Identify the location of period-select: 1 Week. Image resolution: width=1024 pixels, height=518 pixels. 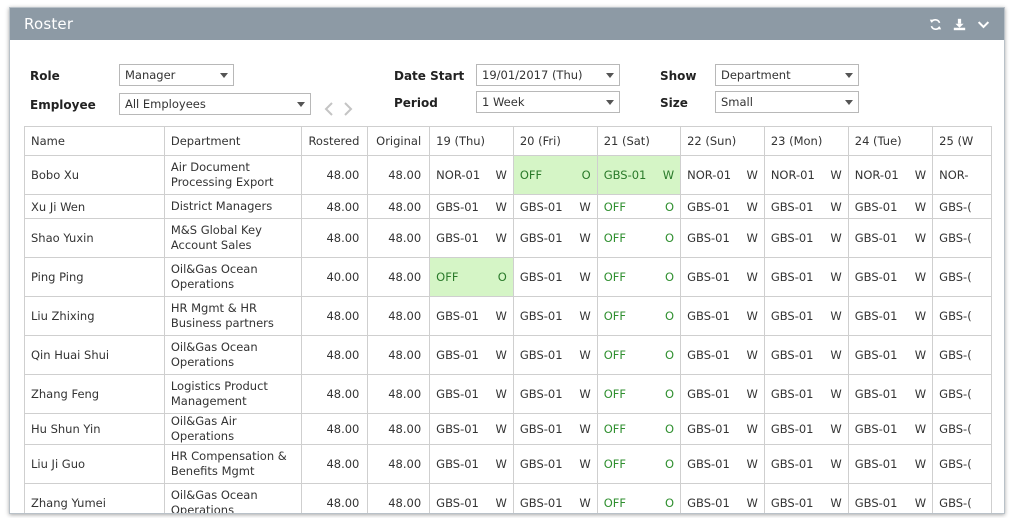
(548, 102).